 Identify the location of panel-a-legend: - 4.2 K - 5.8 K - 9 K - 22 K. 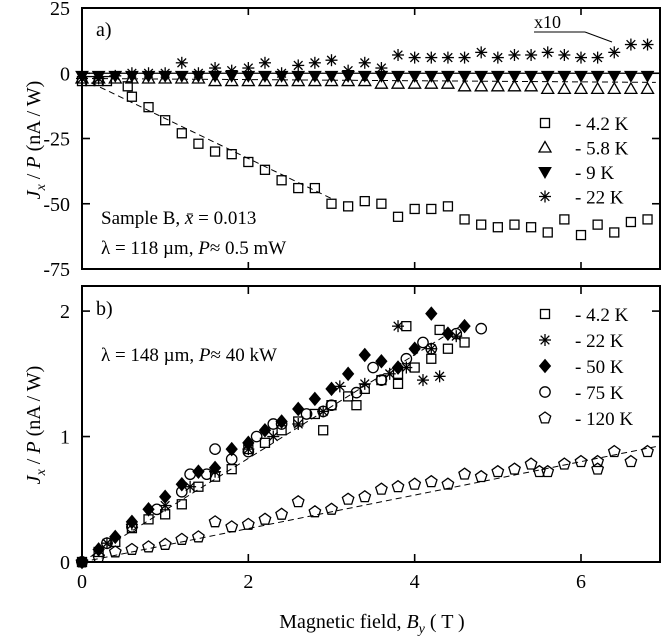
(583, 161).